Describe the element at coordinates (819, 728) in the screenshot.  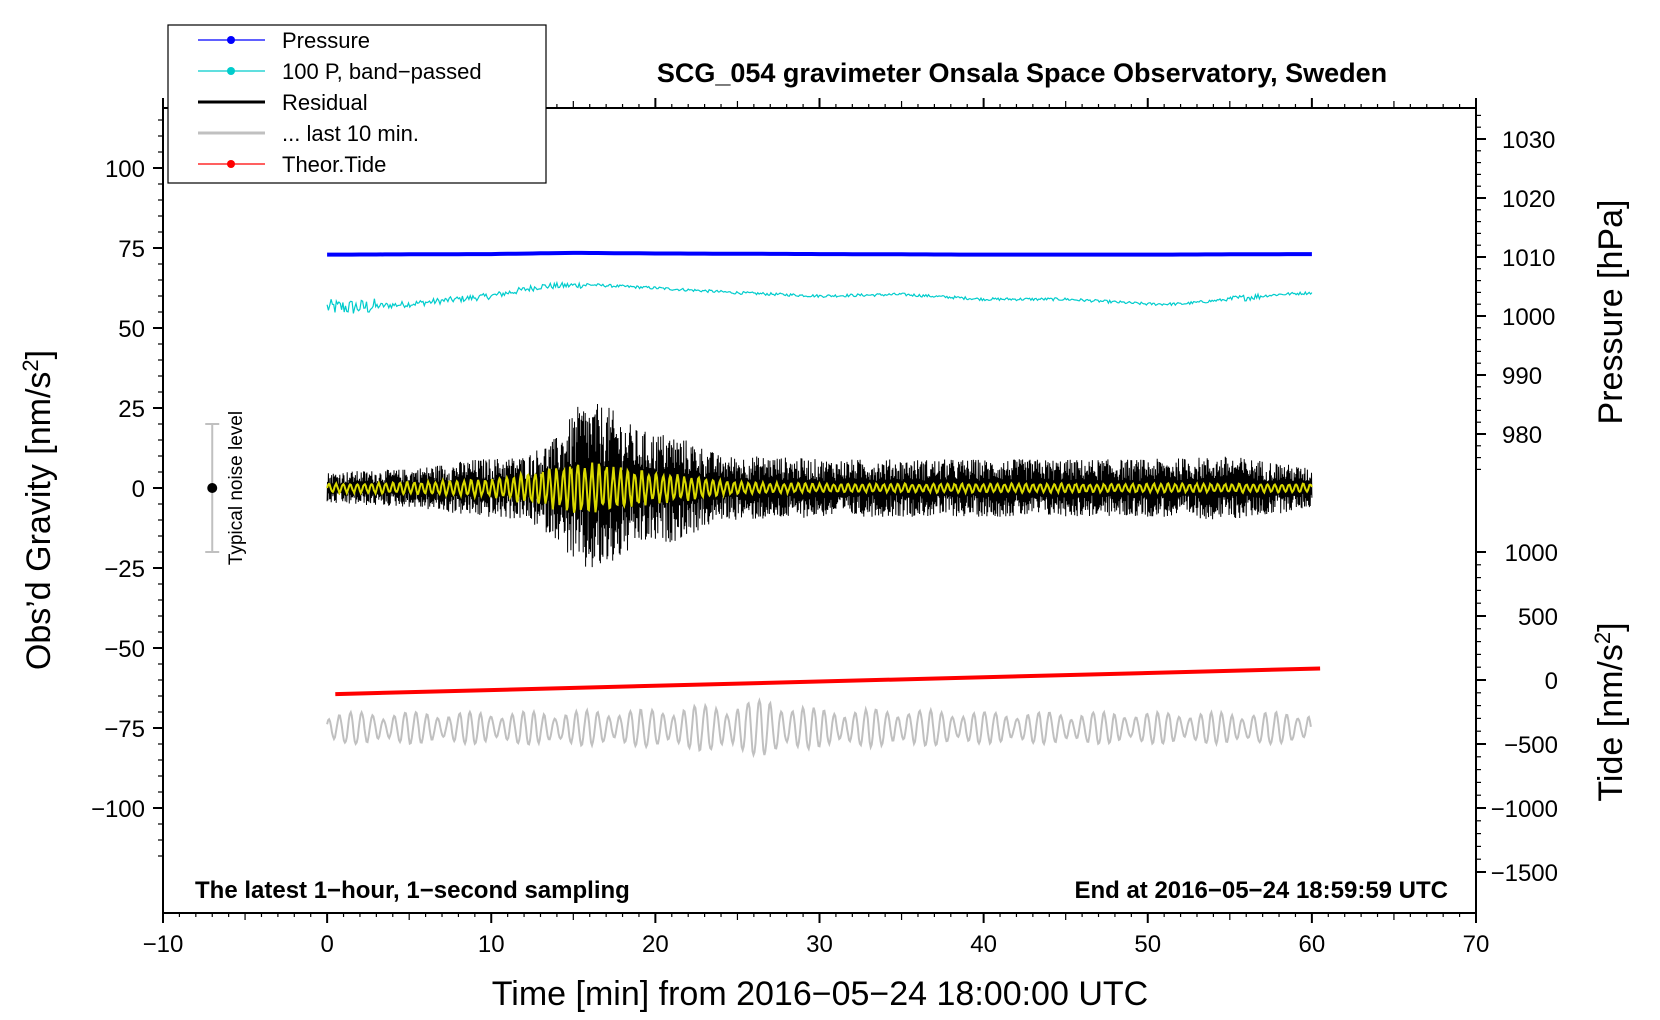
I see `last-10-min-line` at that location.